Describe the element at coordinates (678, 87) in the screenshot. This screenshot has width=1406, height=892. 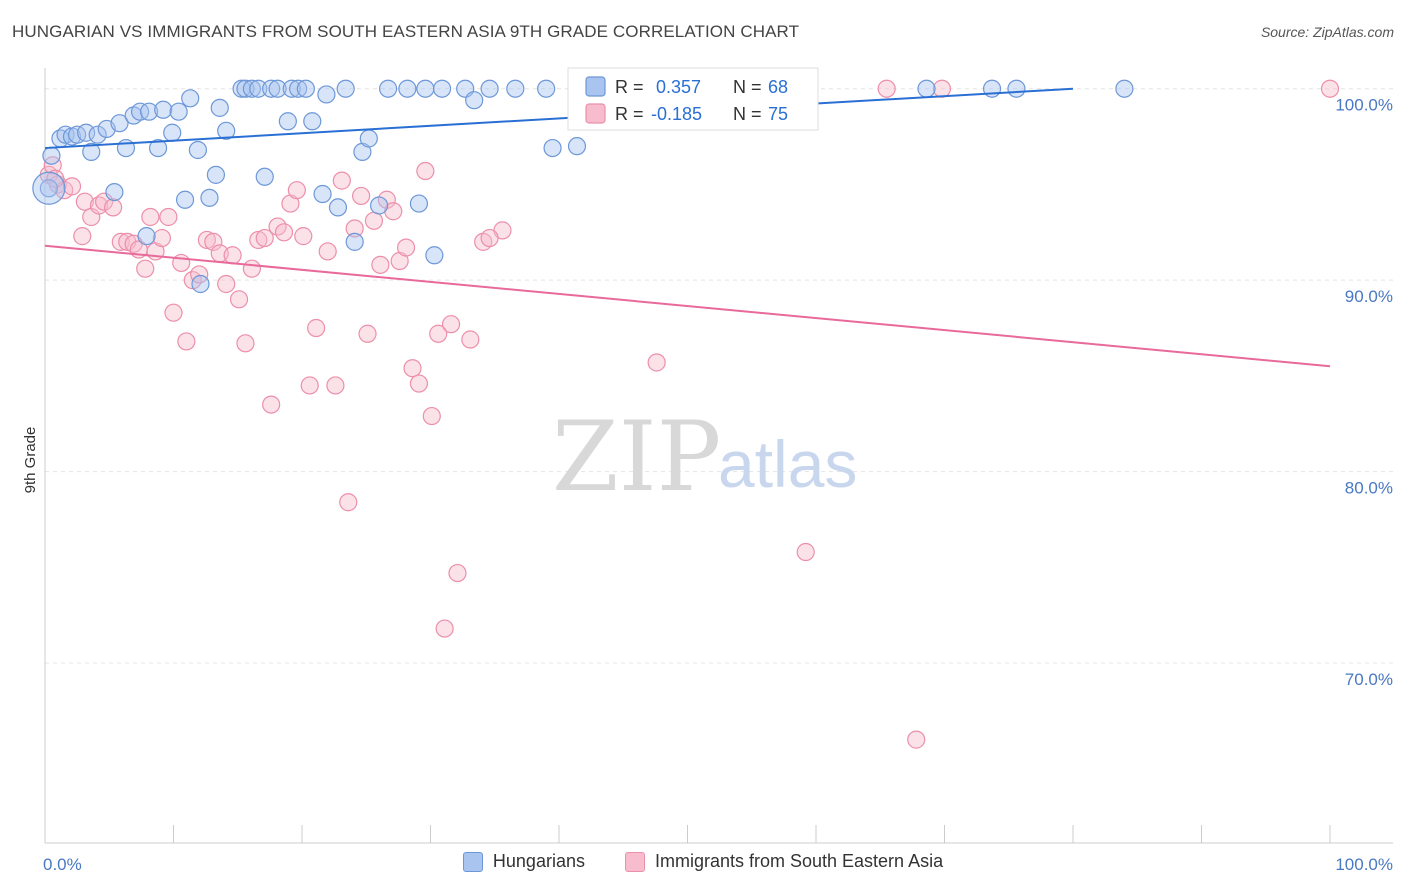
I see `legend-r-value-1: 0.357` at that location.